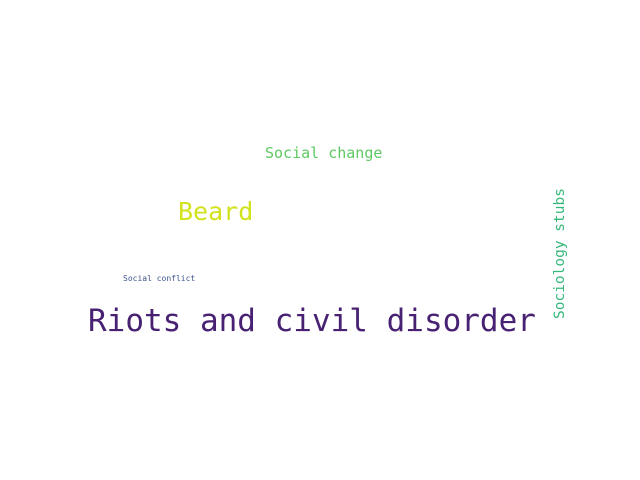  I want to click on word-social-change: Social change, so click(324, 153).